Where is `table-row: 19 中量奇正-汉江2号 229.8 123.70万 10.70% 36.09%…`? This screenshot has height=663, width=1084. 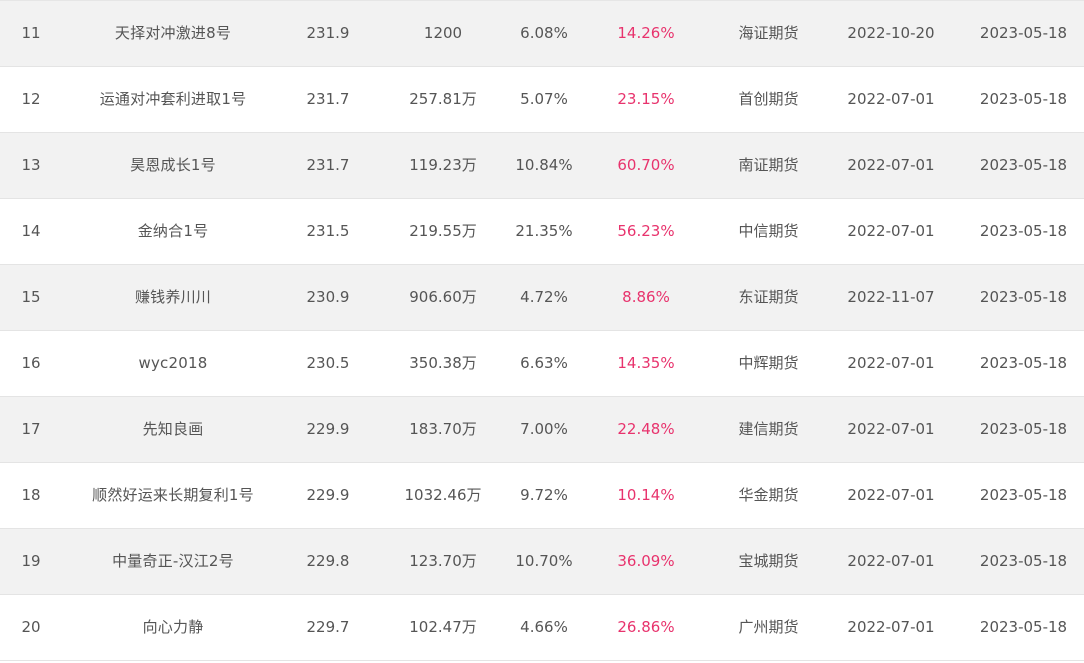 table-row: 19 中量奇正-汉江2号 229.8 123.70万 10.70% 36.09%… is located at coordinates (542, 562).